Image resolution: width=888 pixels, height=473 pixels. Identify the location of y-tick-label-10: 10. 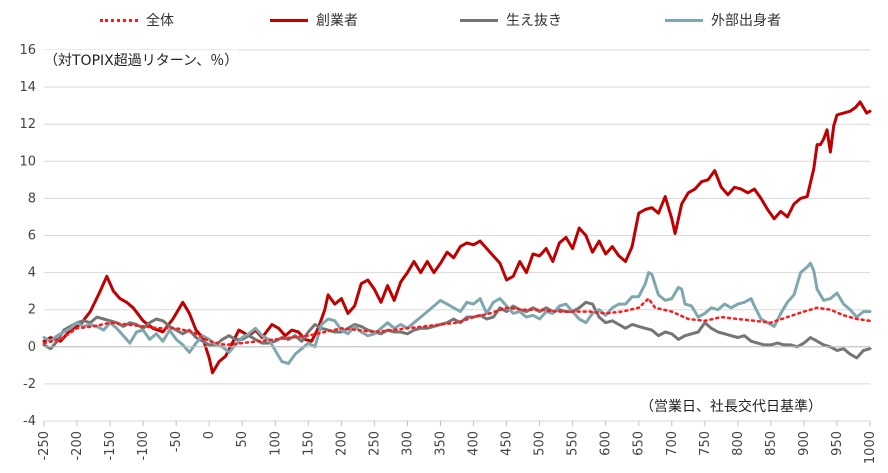
(27, 161).